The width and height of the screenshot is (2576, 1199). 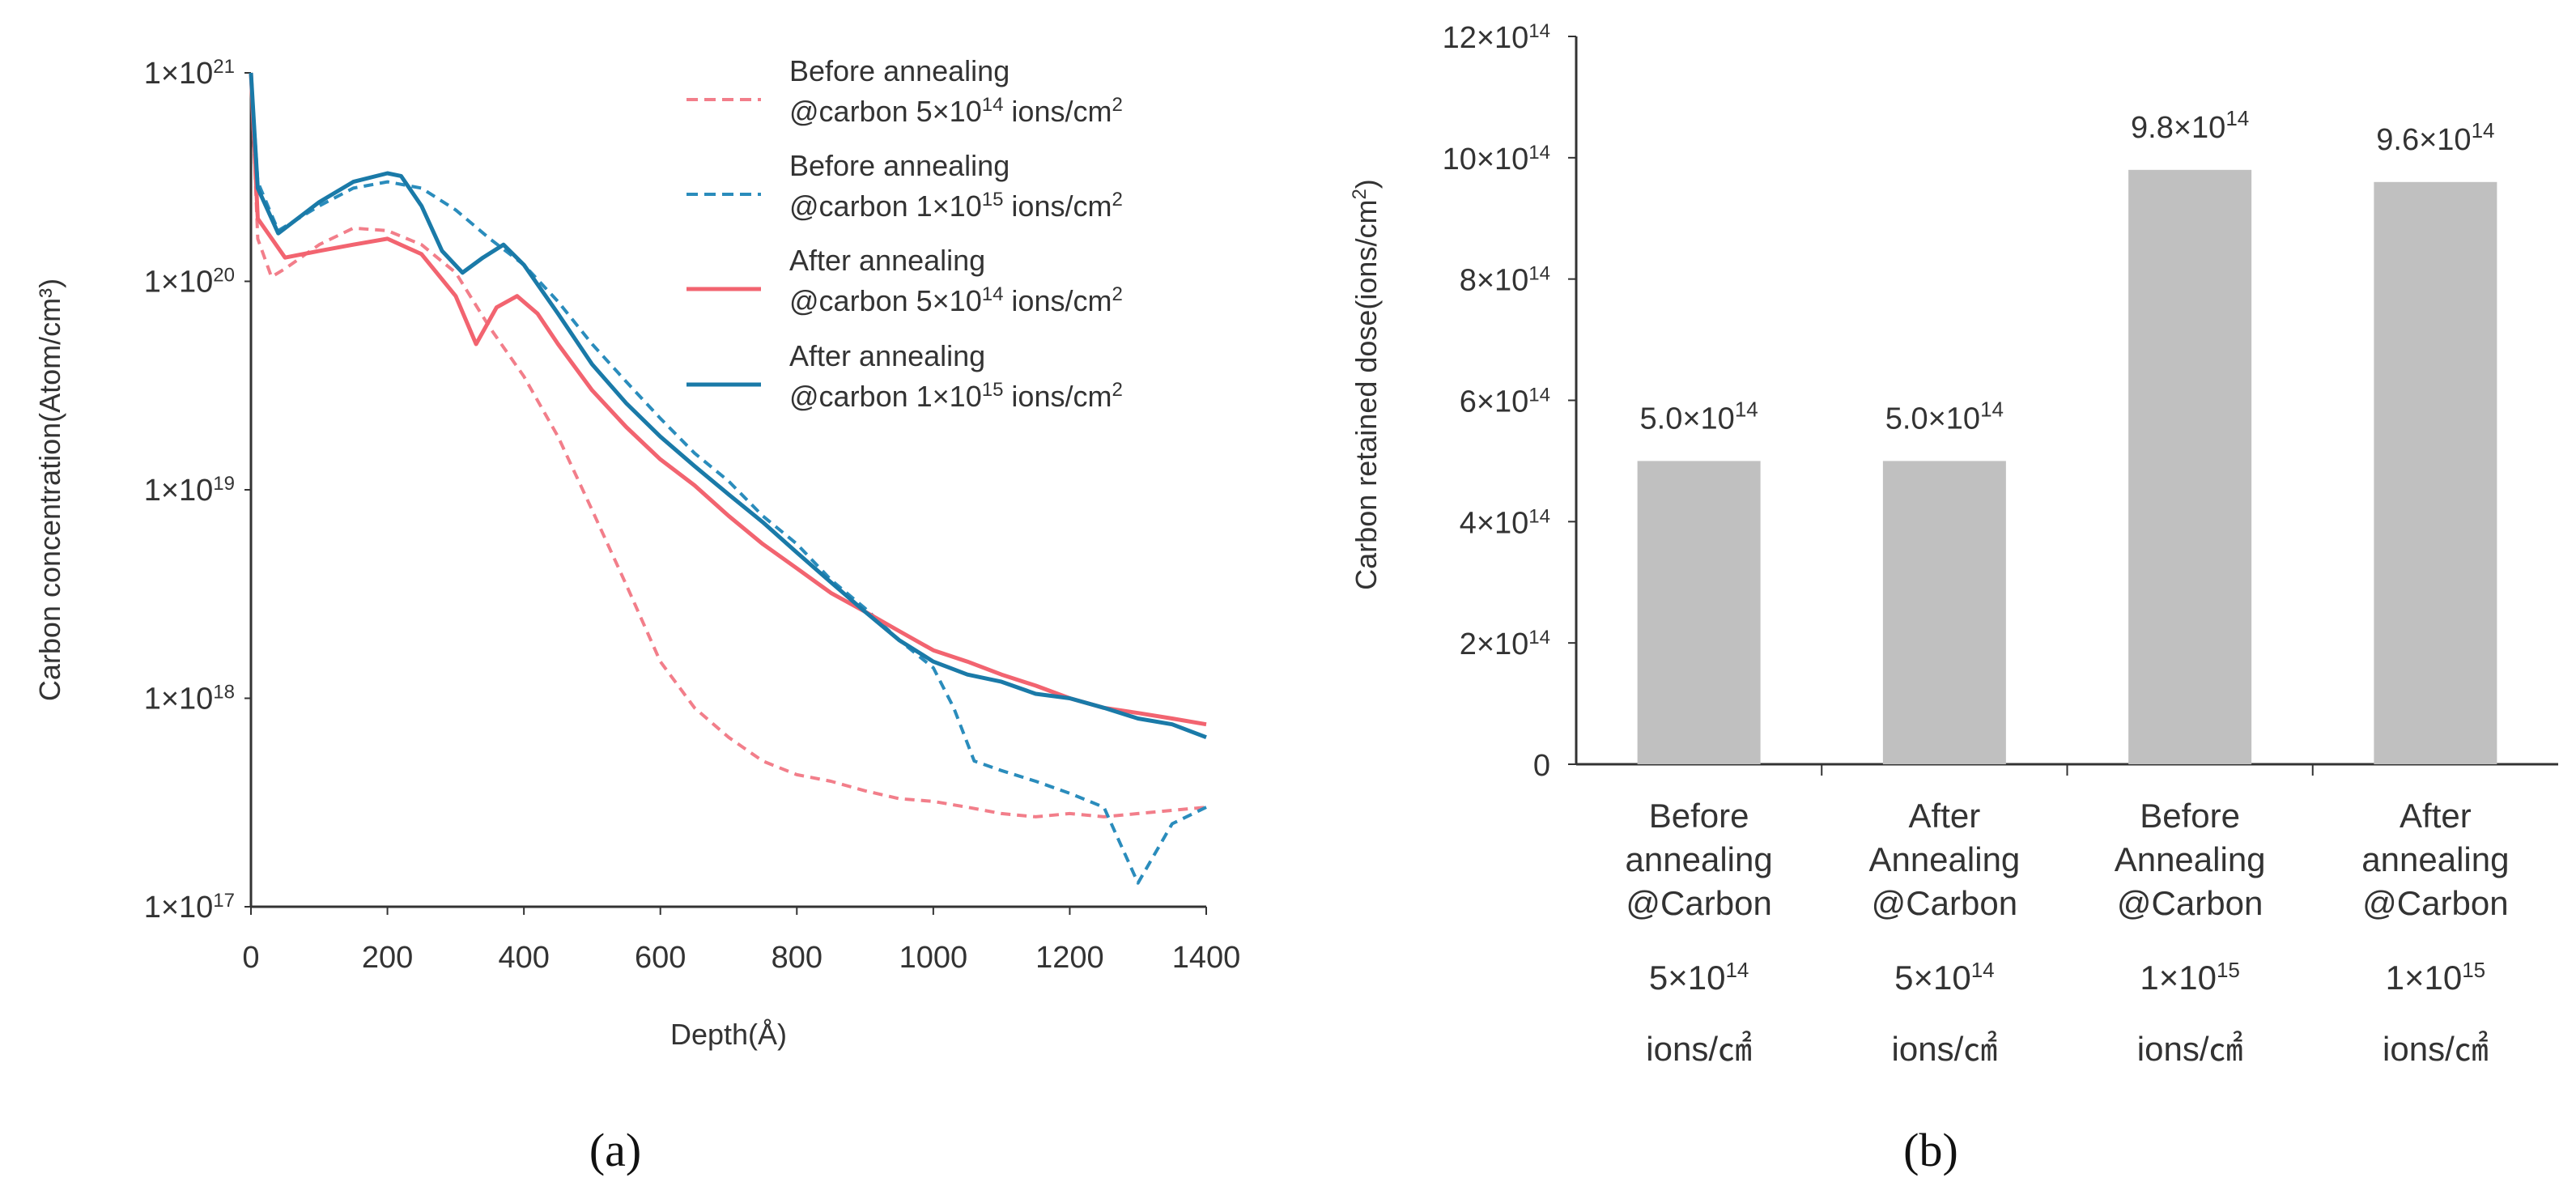 What do you see at coordinates (1737, 970) in the screenshot?
I see `category-dose-1-exp: 14` at bounding box center [1737, 970].